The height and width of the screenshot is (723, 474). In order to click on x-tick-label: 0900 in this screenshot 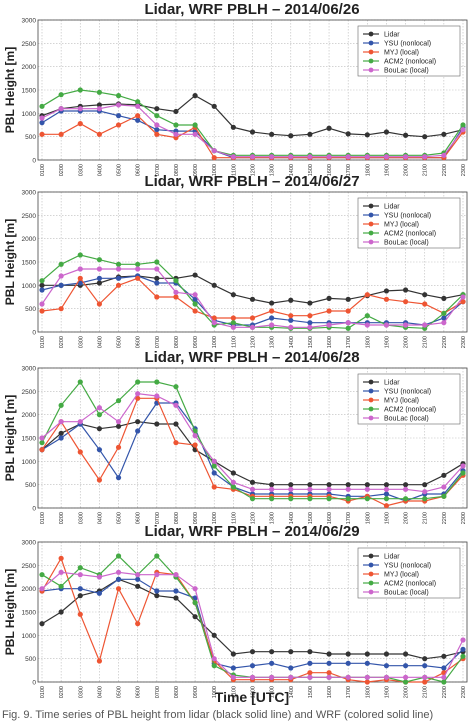, I will do `click(196, 170)`.